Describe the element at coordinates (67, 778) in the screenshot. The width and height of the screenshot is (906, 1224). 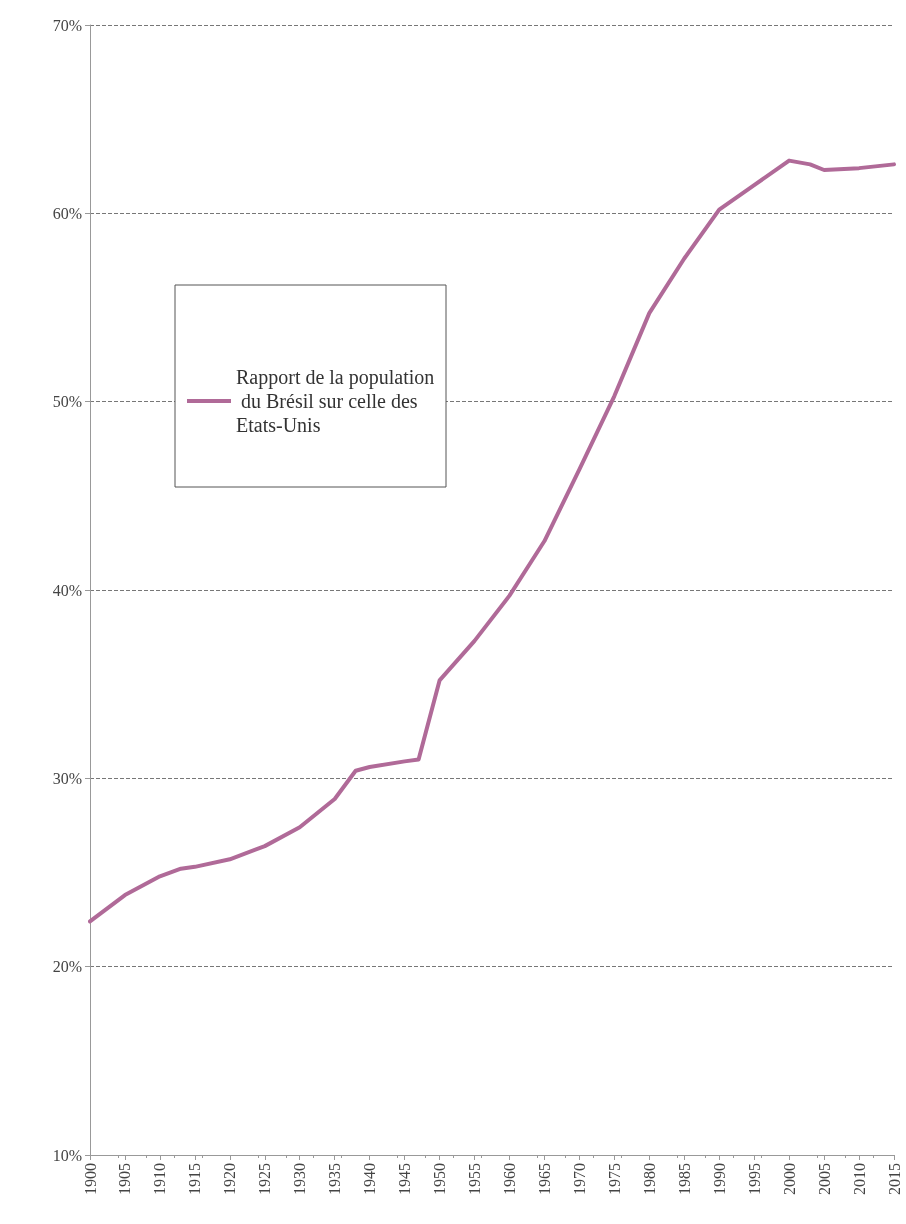
I see `y-tick-label: 30%` at that location.